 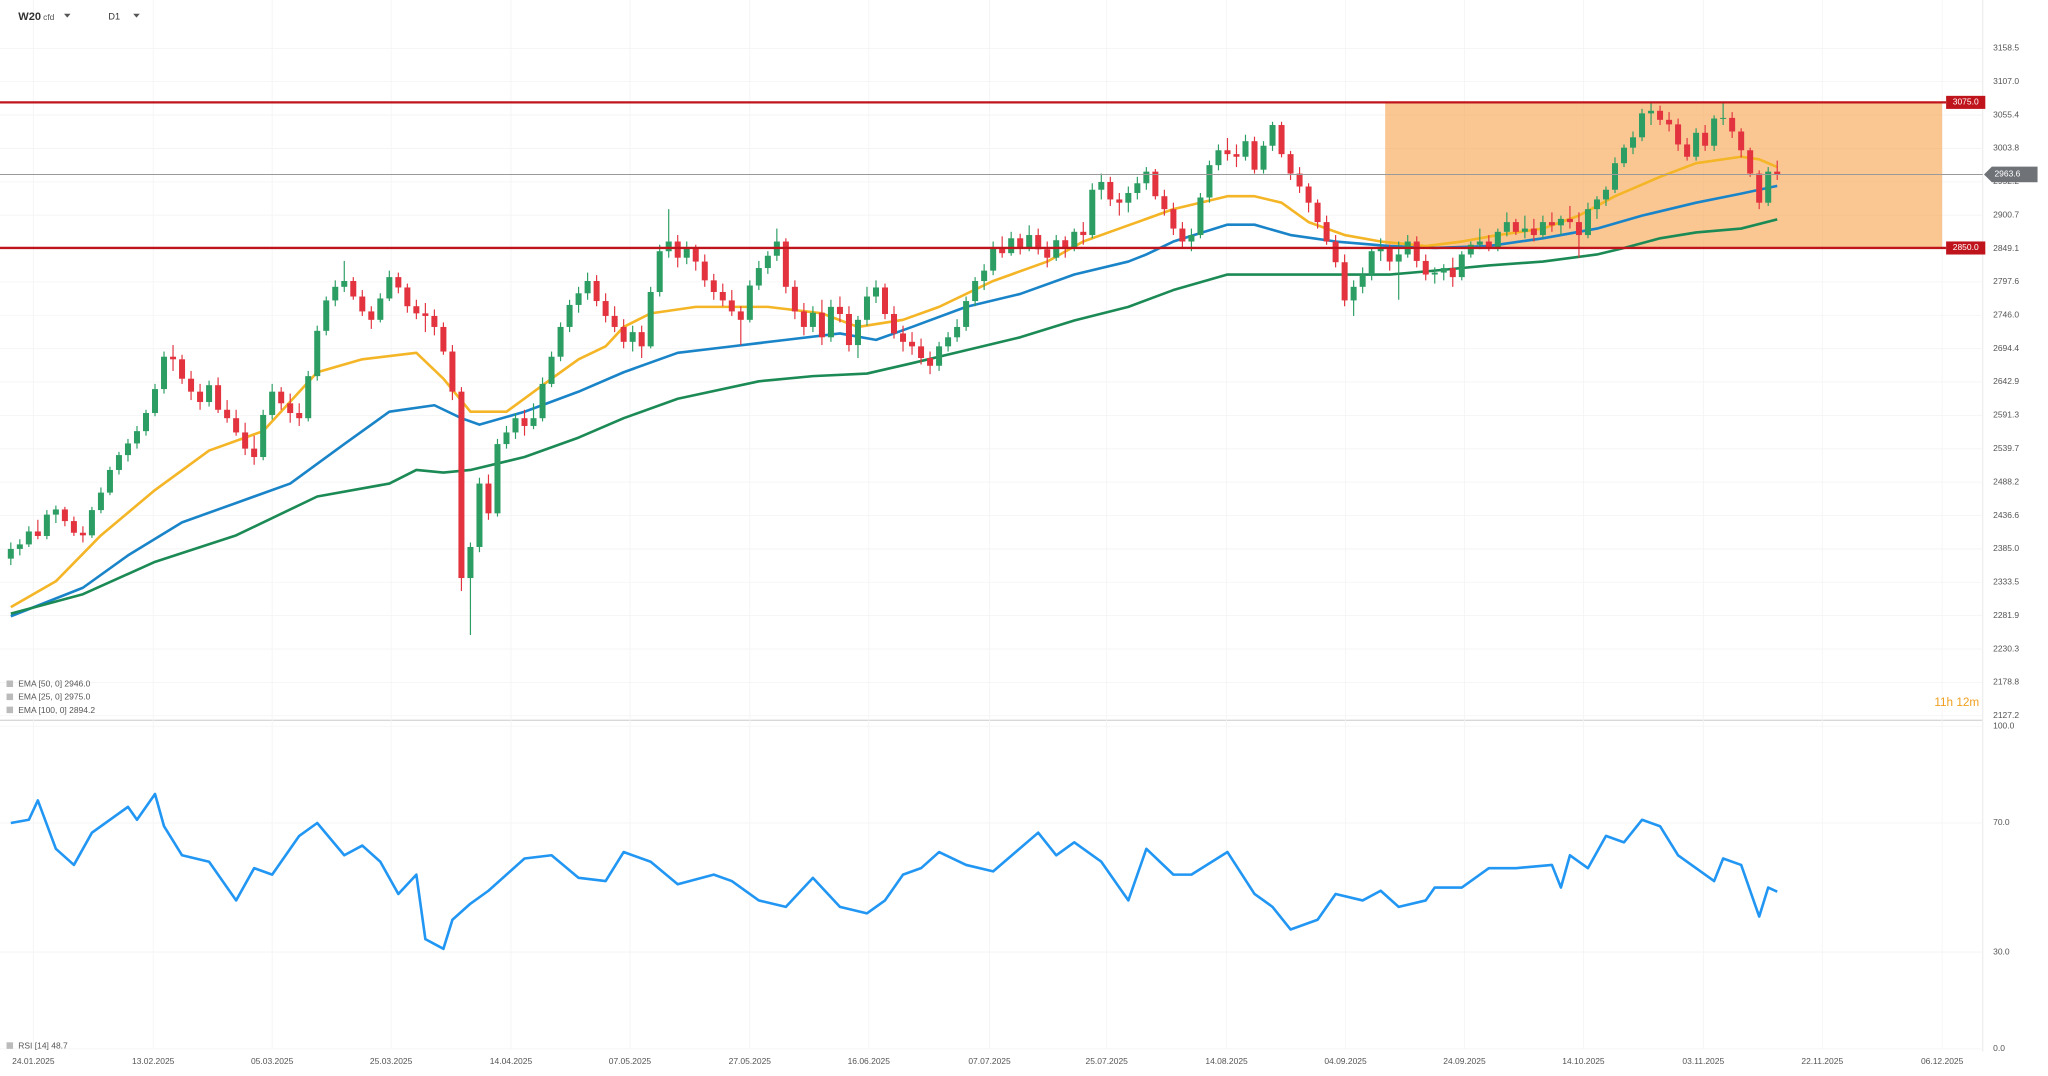 I want to click on x-tick-label: 03.11.2025, so click(x=1703, y=1061).